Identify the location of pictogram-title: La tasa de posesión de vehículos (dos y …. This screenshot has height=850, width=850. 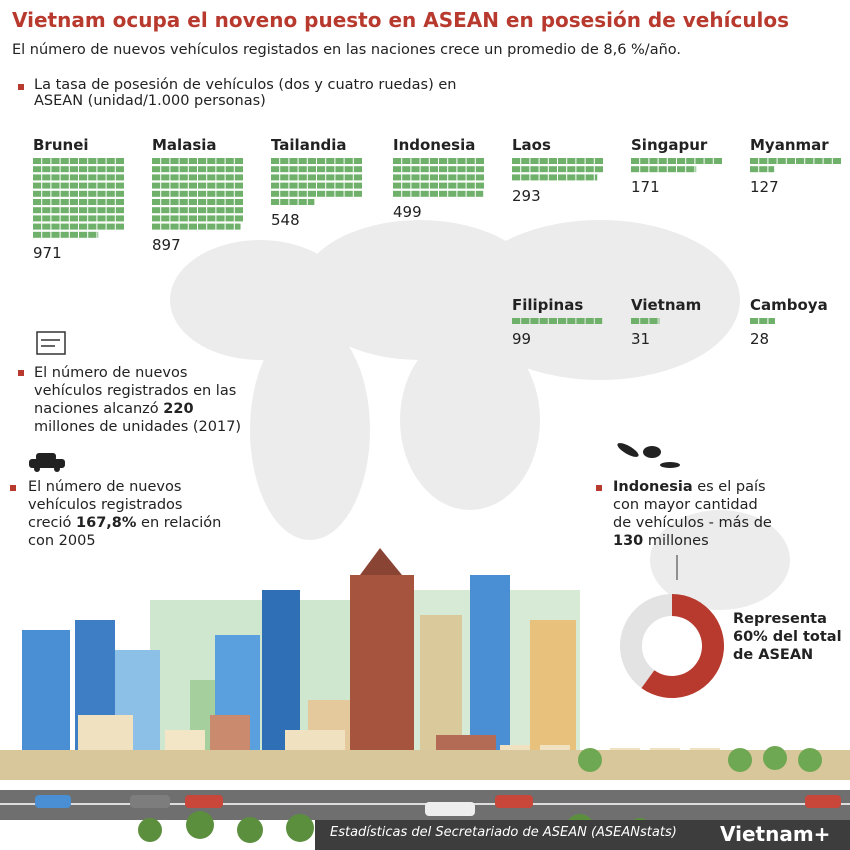
(245, 93).